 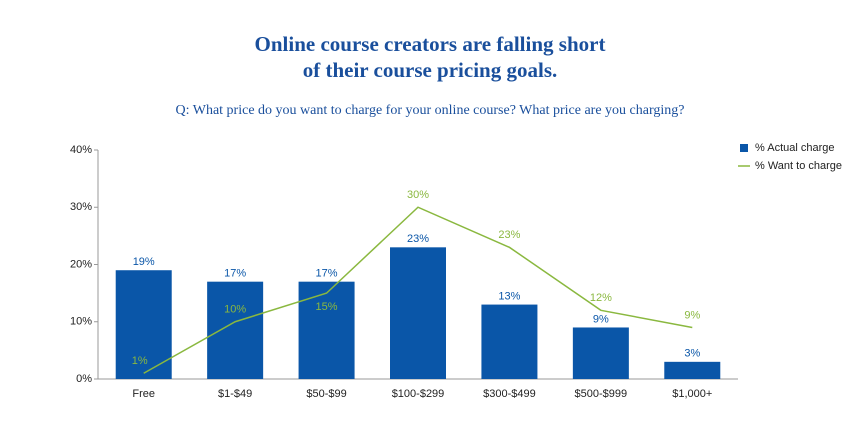 What do you see at coordinates (795, 148) in the screenshot?
I see `legend-label: % Actual charge` at bounding box center [795, 148].